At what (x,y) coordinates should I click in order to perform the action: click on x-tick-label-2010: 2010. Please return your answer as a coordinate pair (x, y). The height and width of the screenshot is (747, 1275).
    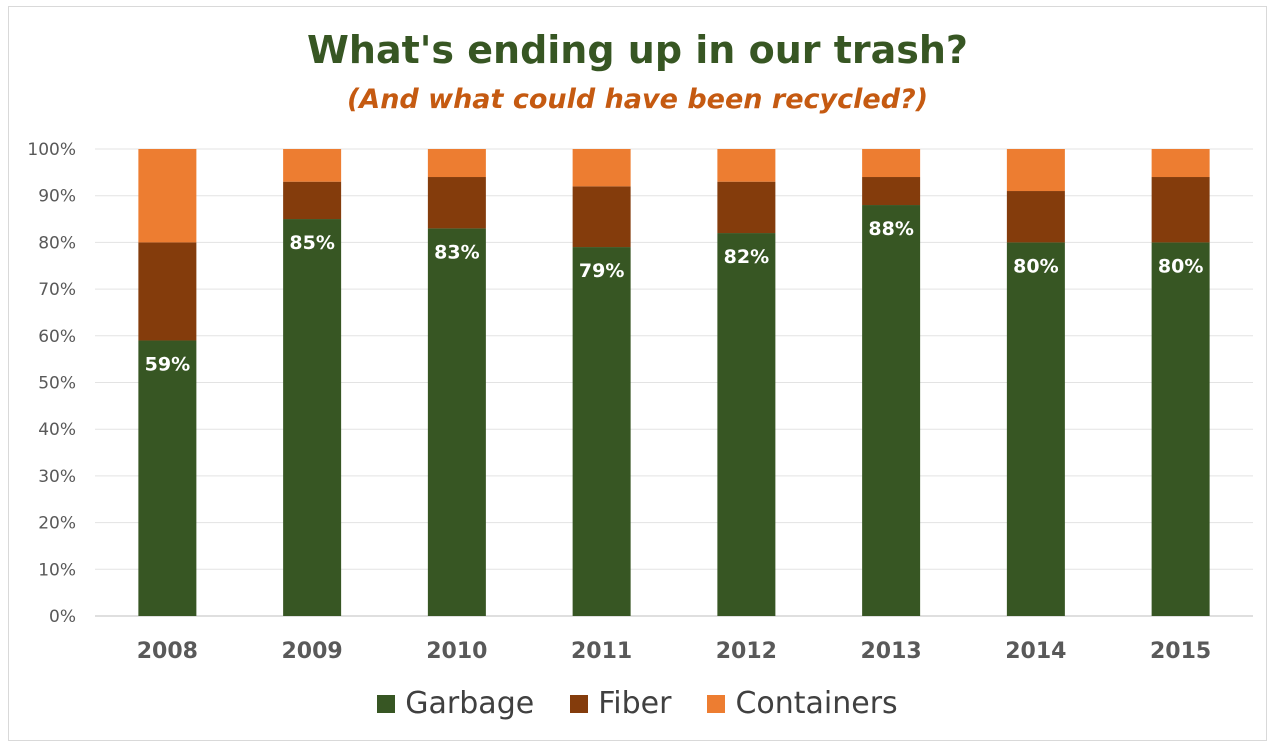
    Looking at the image, I should click on (456, 651).